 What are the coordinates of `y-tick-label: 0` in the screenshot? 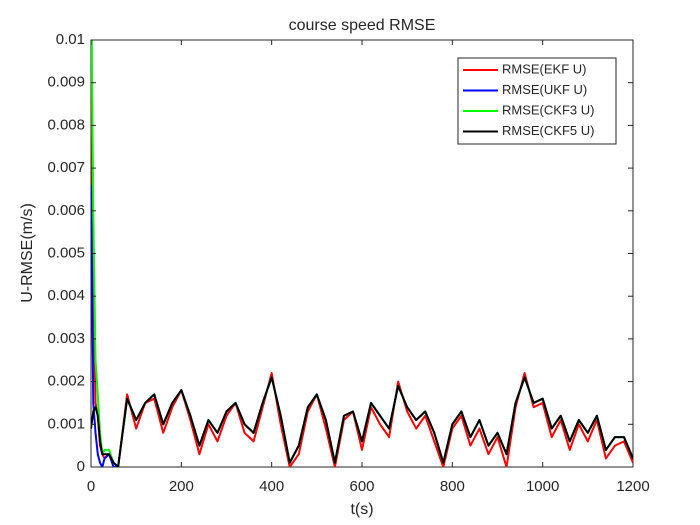 It's located at (81, 466).